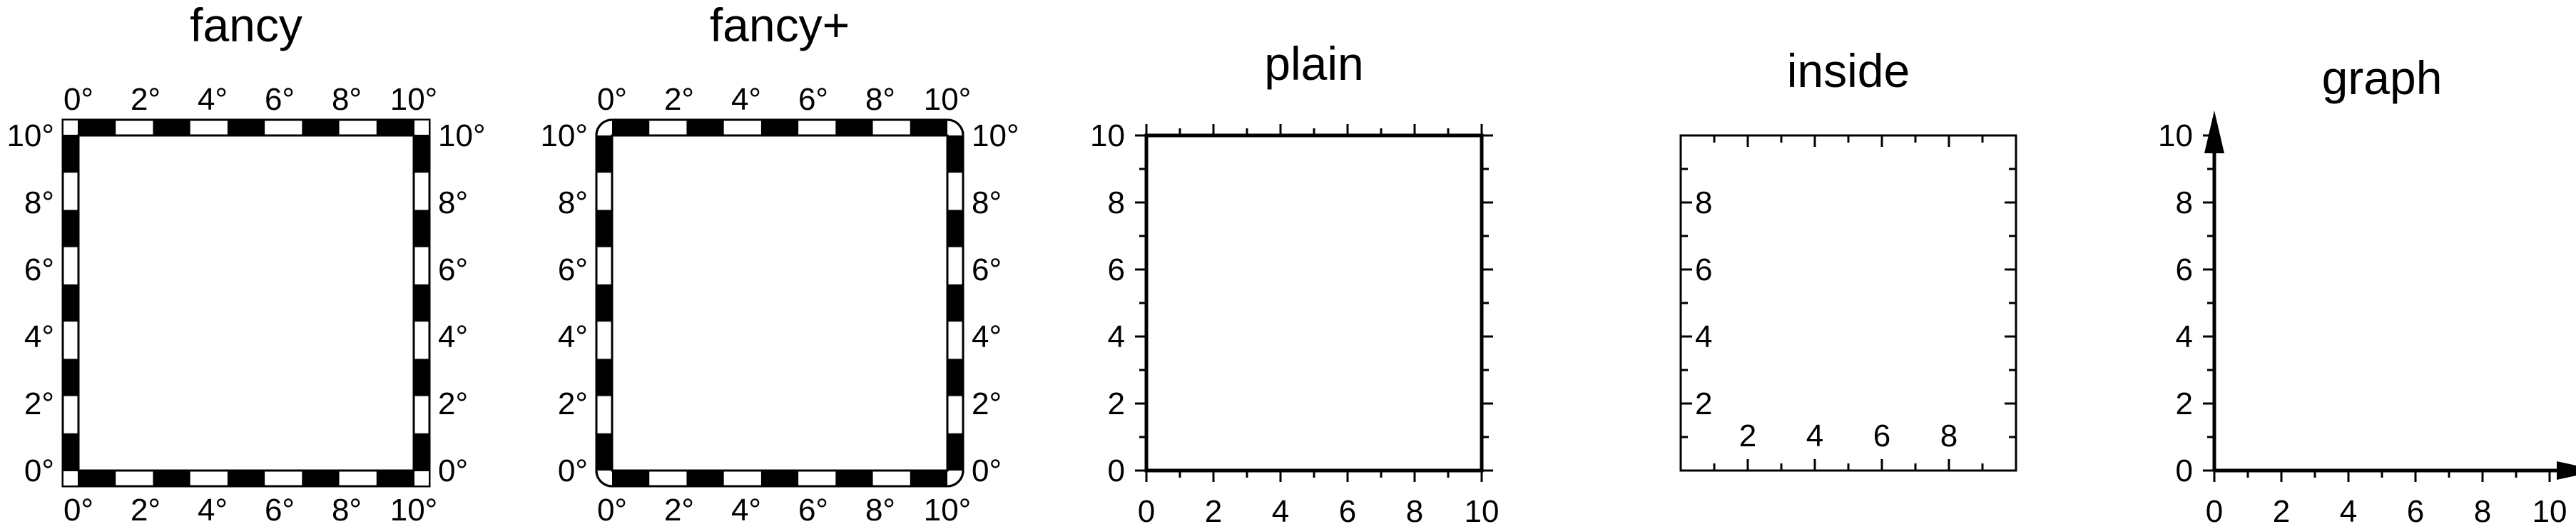 Image resolution: width=2576 pixels, height=529 pixels. I want to click on panel-title: fancy+, so click(780, 26).